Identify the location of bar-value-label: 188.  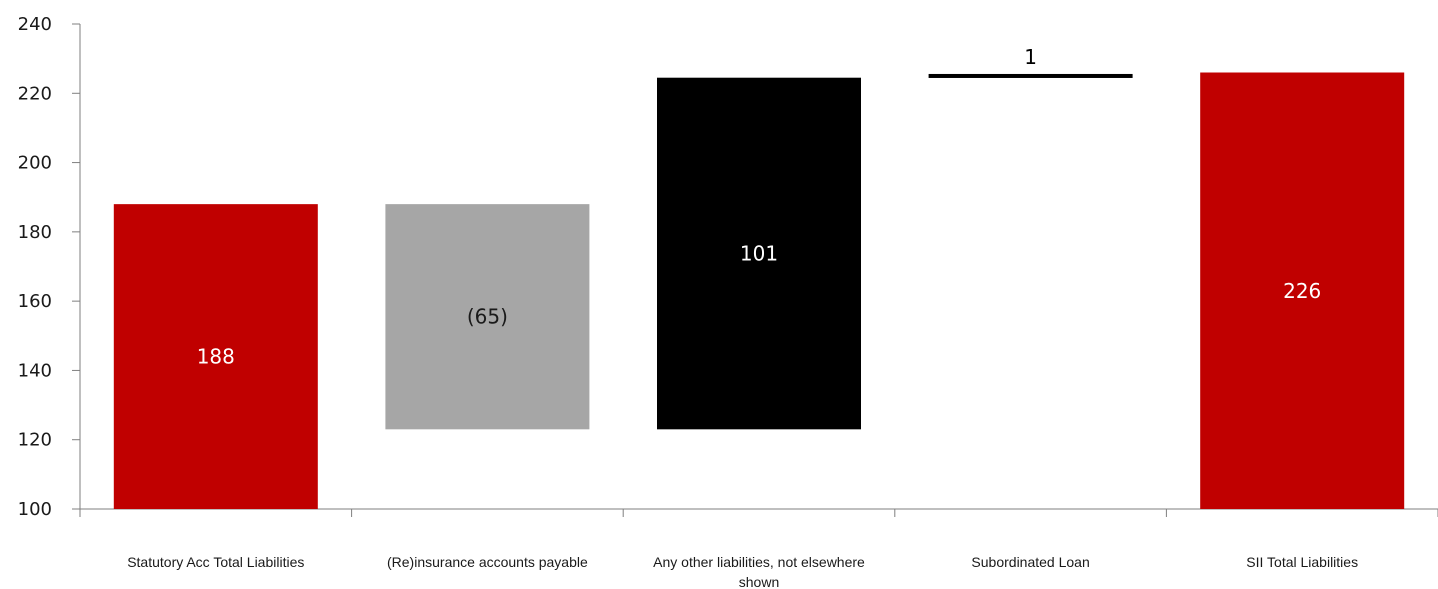
(216, 357).